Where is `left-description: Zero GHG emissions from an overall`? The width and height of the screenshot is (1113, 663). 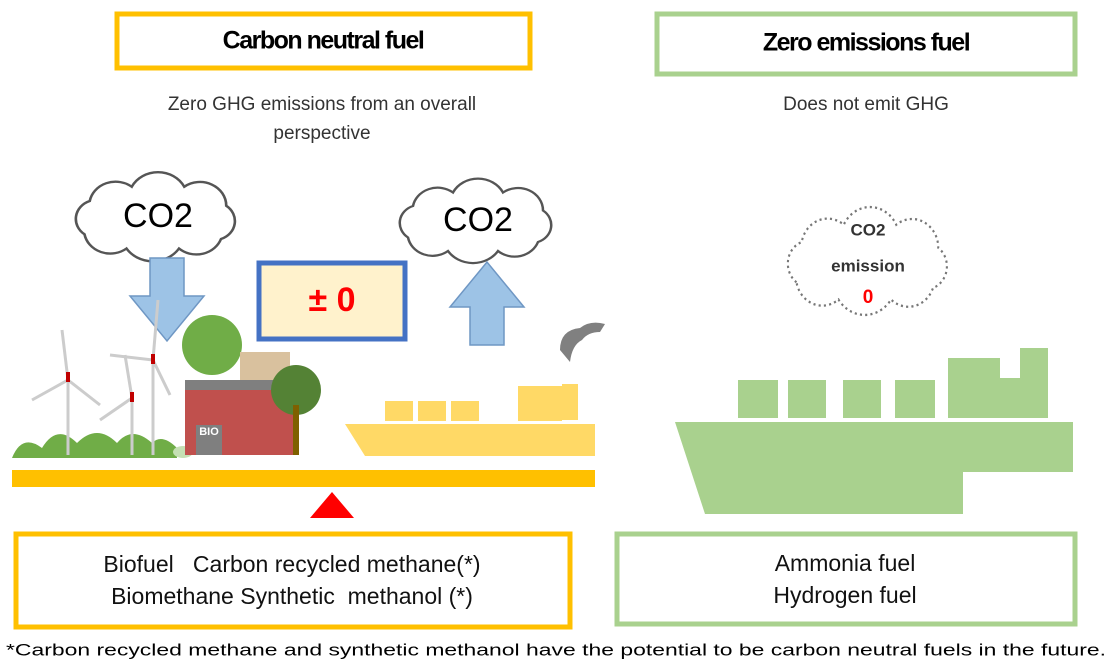 left-description: Zero GHG emissions from an overall is located at coordinates (322, 104).